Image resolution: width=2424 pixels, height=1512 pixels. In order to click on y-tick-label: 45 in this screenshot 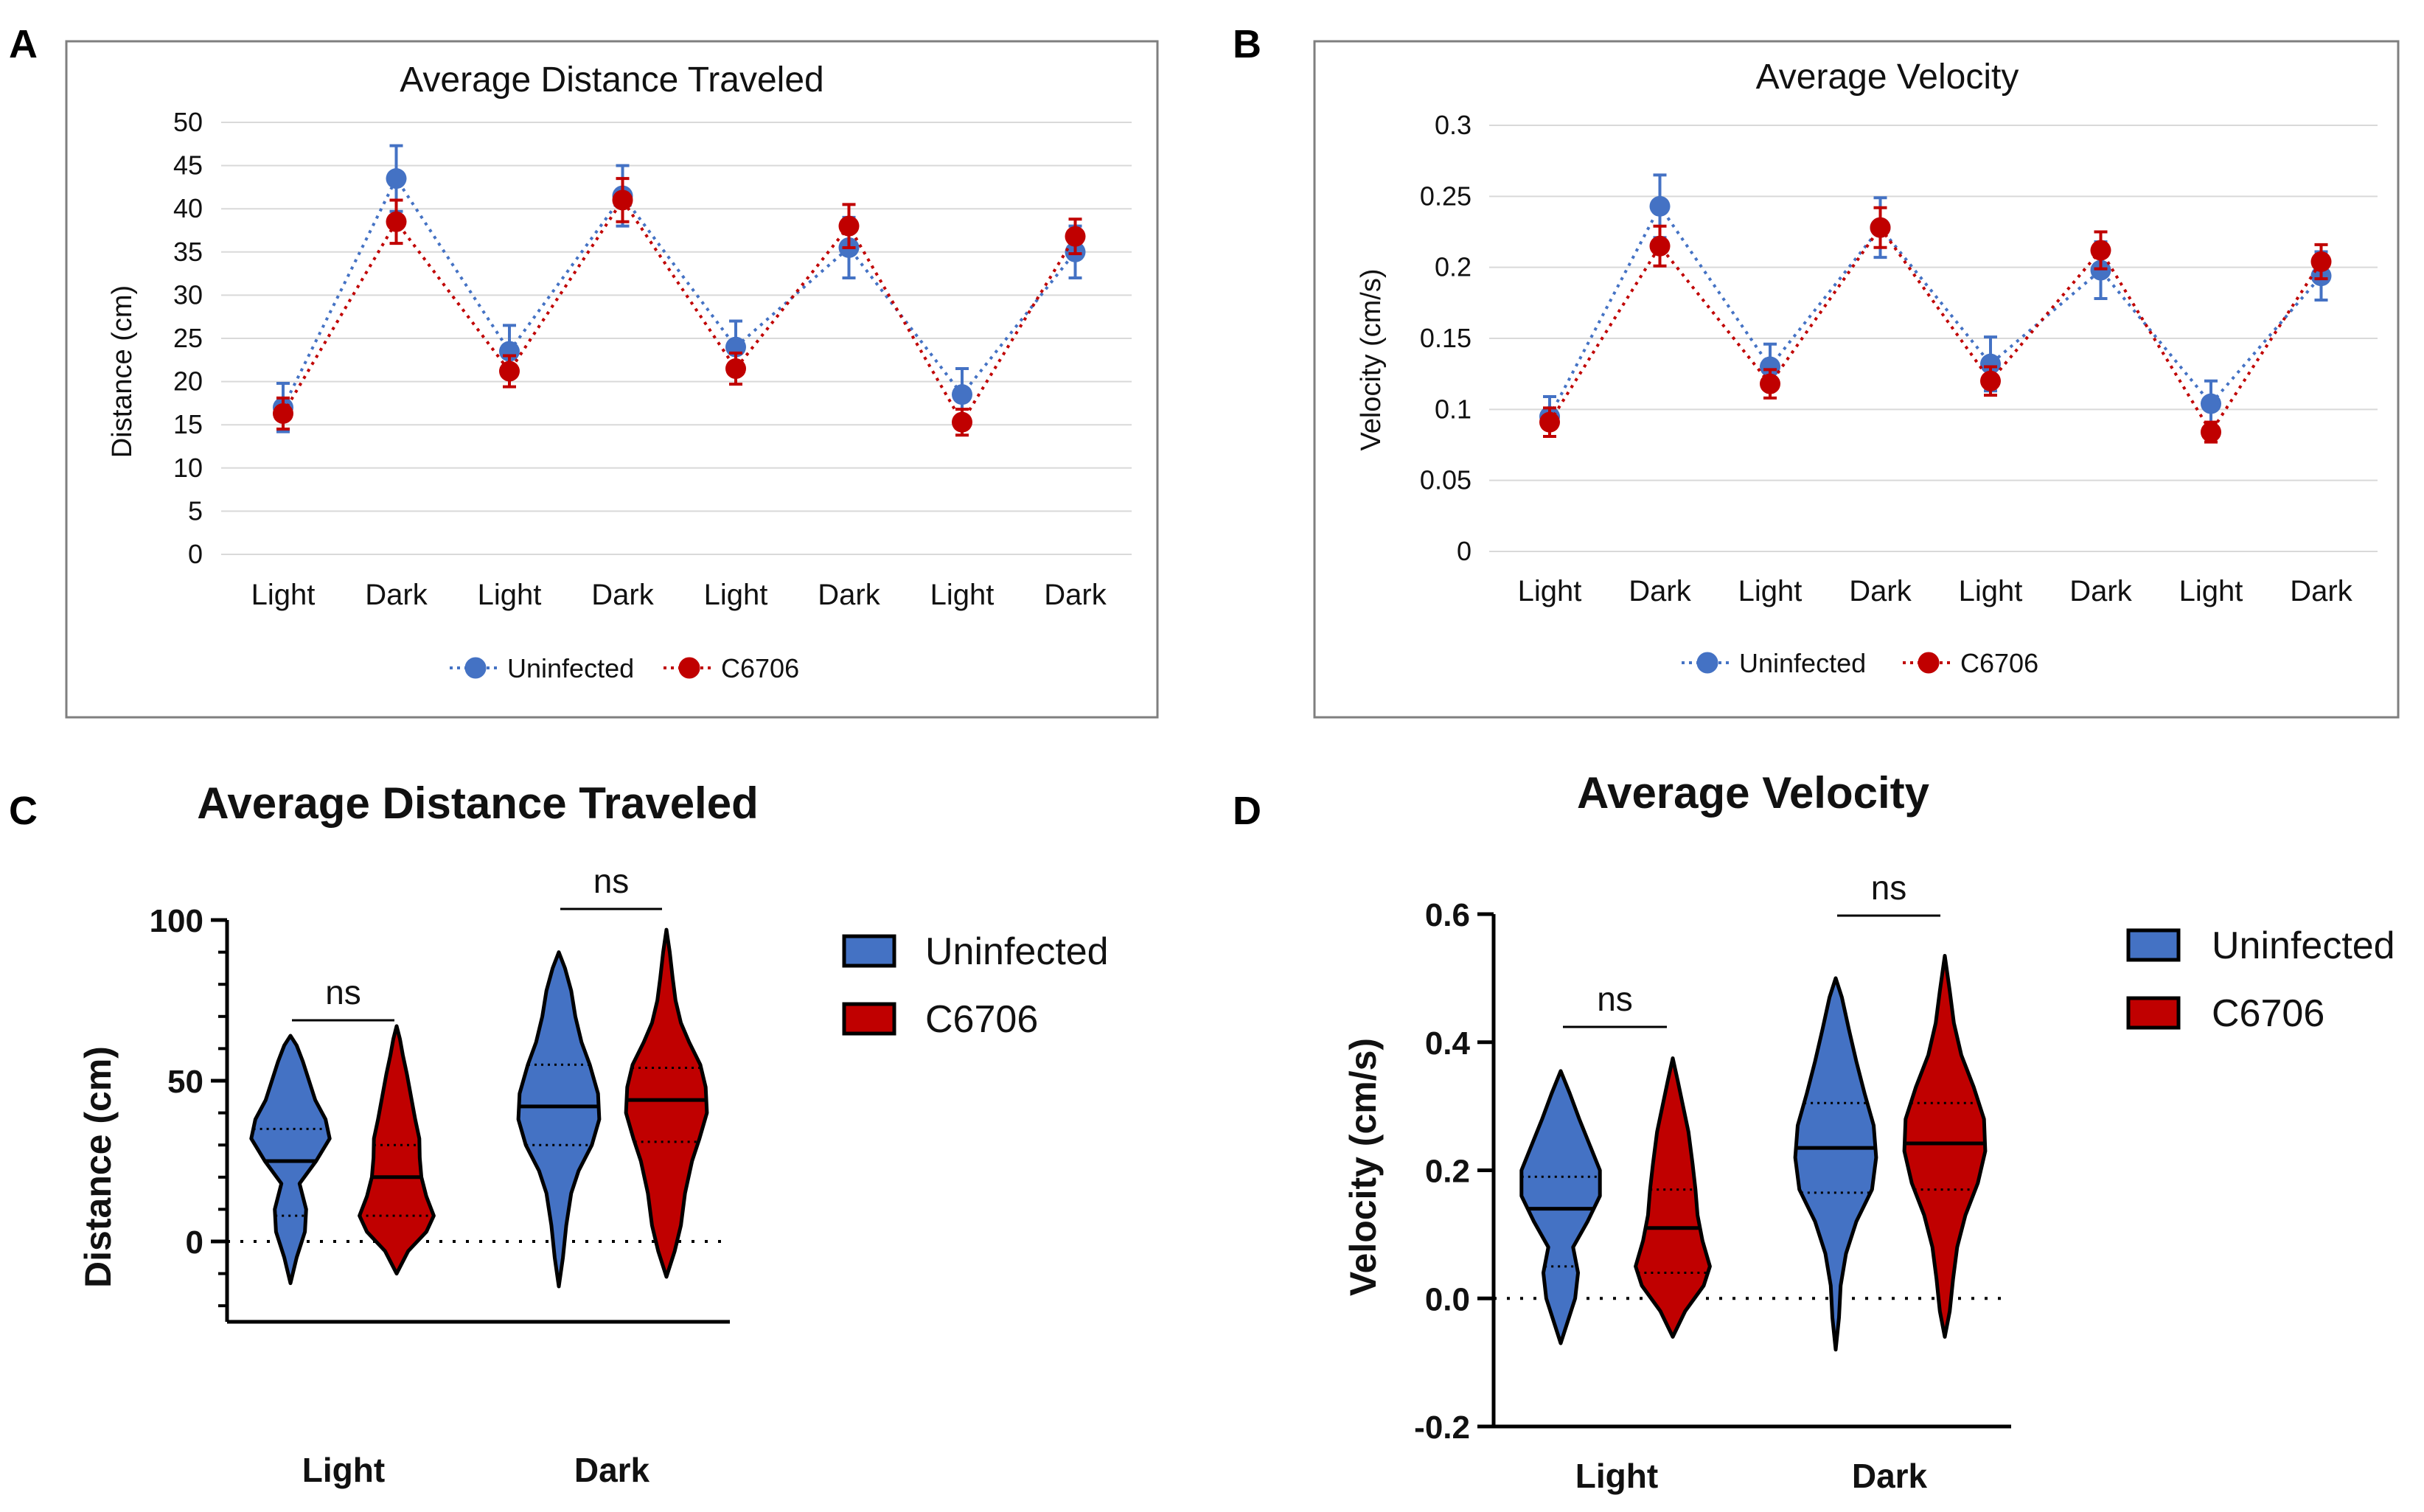, I will do `click(188, 165)`.